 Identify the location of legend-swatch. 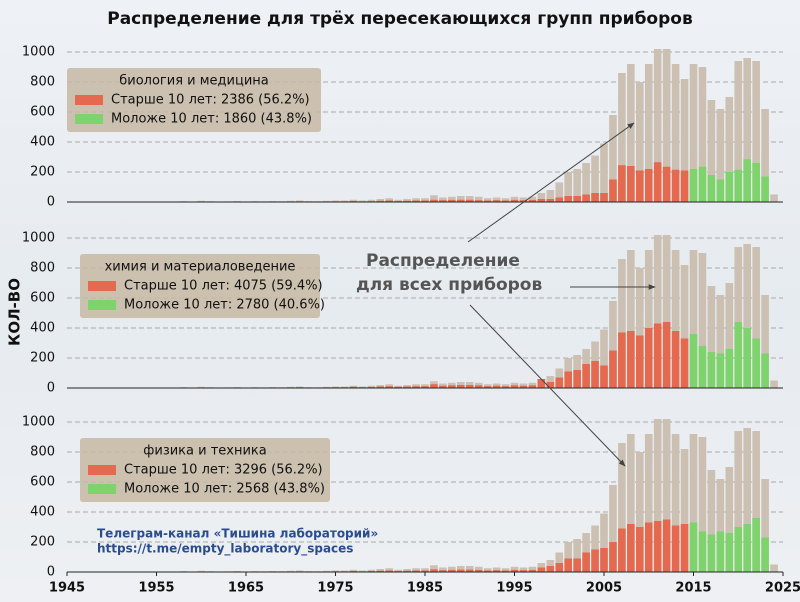
(102, 489).